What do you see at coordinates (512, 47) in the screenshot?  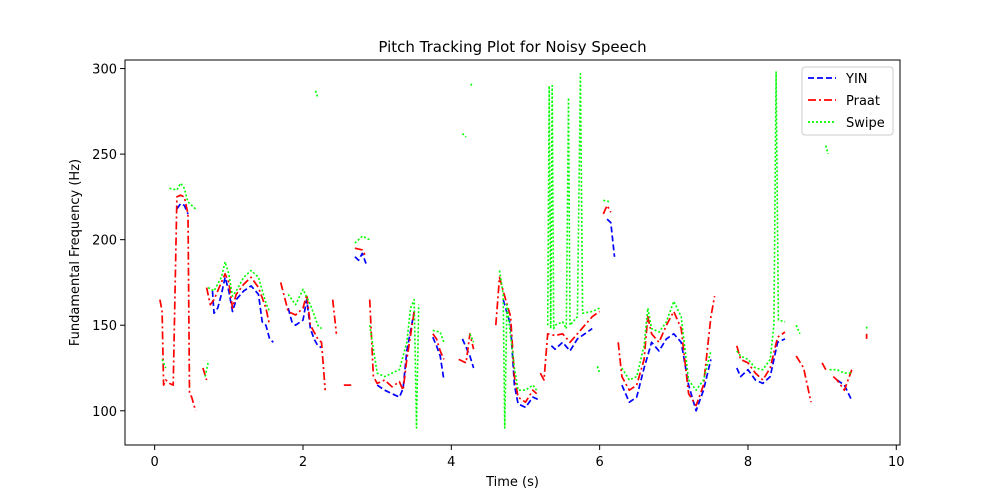 I see `chart-title: Pitch Tracking Plot for Noisy Speech` at bounding box center [512, 47].